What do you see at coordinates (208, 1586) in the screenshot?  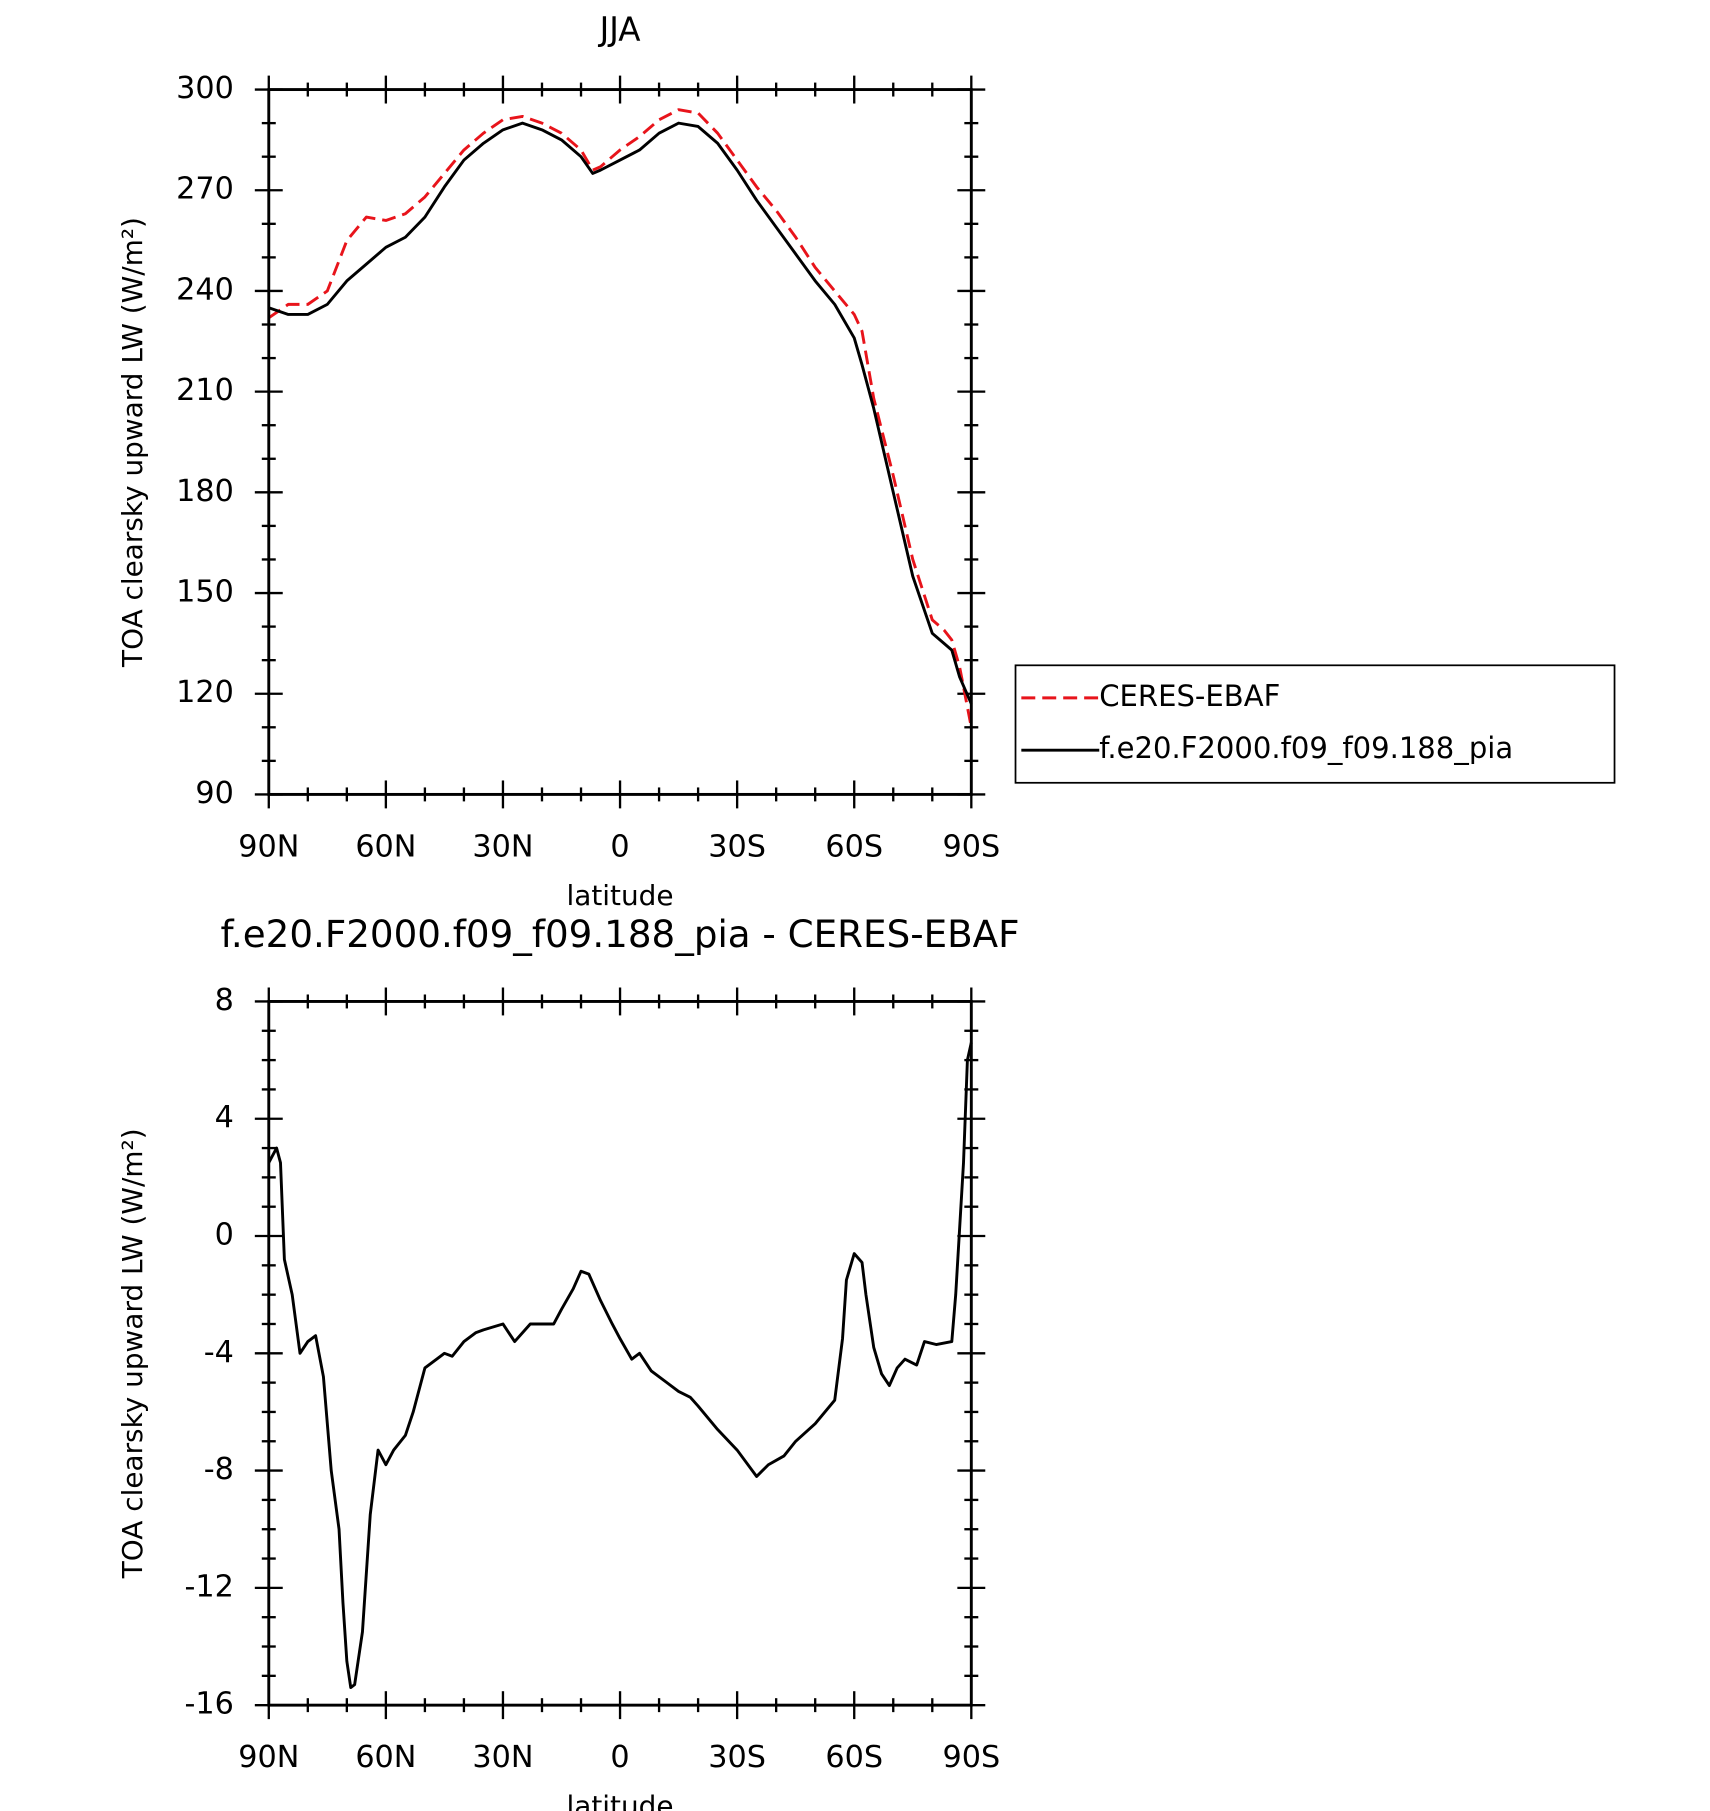 I see `y-tick-label: -12` at bounding box center [208, 1586].